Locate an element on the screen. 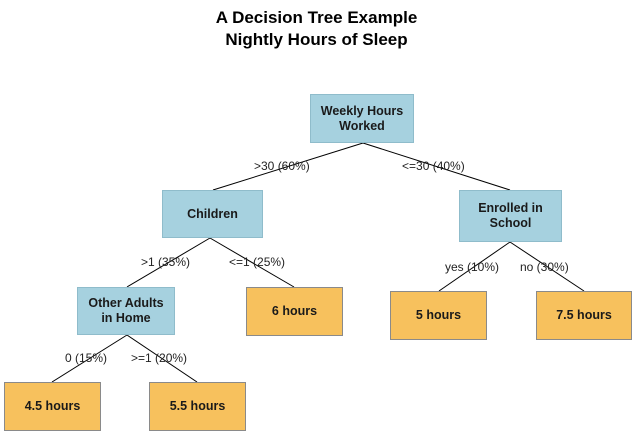 This screenshot has height=438, width=633. edge-label-yes: yes (10%) is located at coordinates (472, 267).